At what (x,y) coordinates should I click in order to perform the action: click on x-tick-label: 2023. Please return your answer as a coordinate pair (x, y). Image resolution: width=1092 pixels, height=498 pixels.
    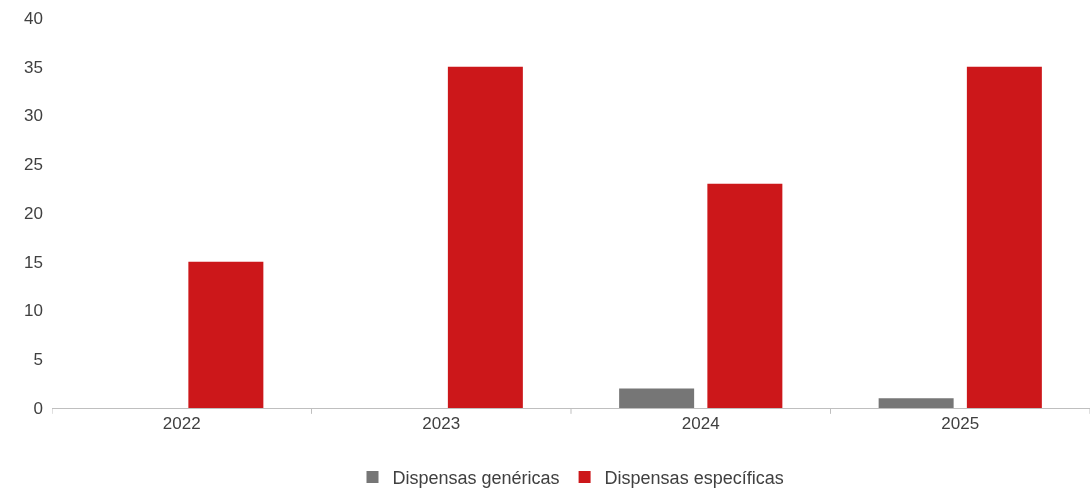
    Looking at the image, I should click on (441, 424).